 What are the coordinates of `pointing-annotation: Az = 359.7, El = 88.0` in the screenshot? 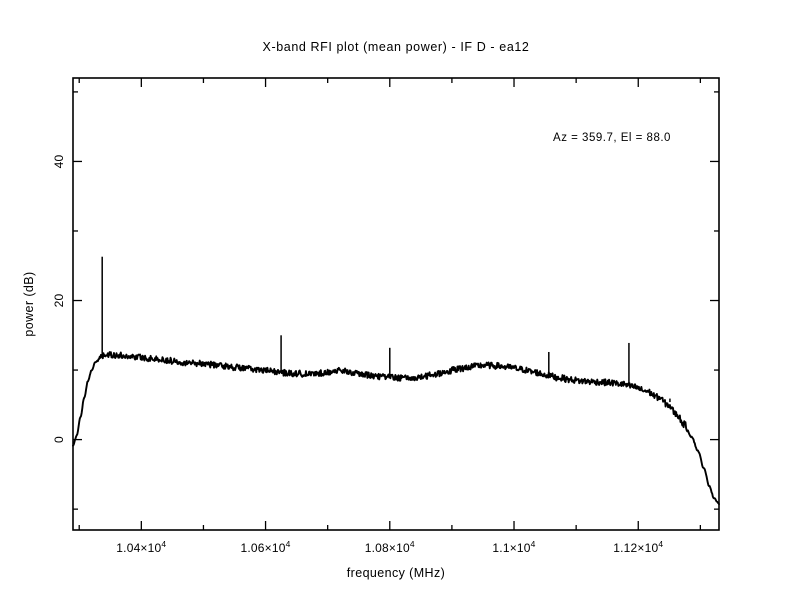 It's located at (612, 138).